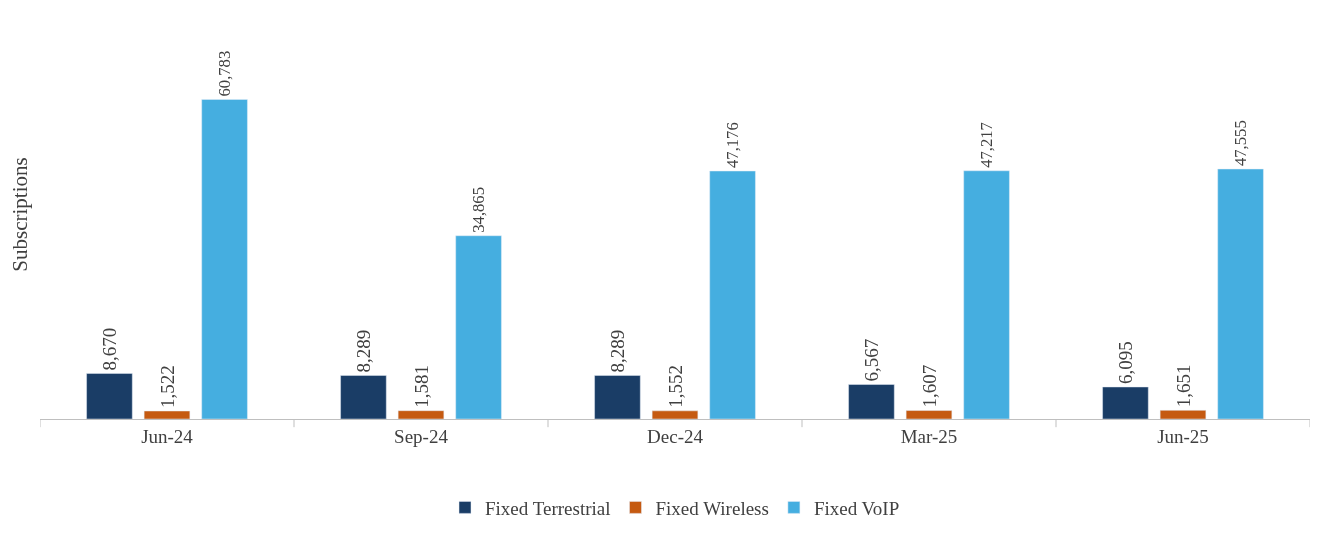  Describe the element at coordinates (1125, 362) in the screenshot. I see `data-label: 6,095` at that location.